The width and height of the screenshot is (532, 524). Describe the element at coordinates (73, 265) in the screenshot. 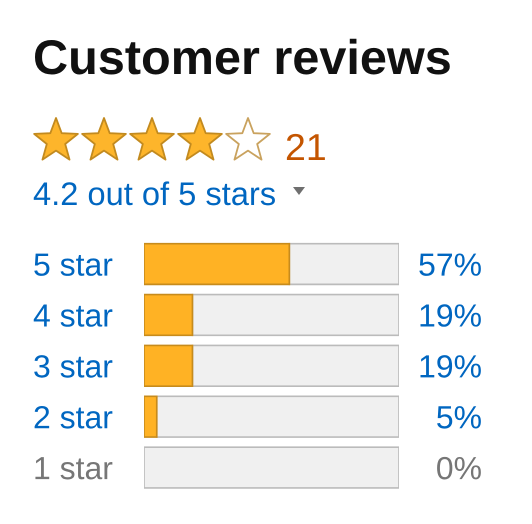

I see `y-tick-label: 5 star` at that location.